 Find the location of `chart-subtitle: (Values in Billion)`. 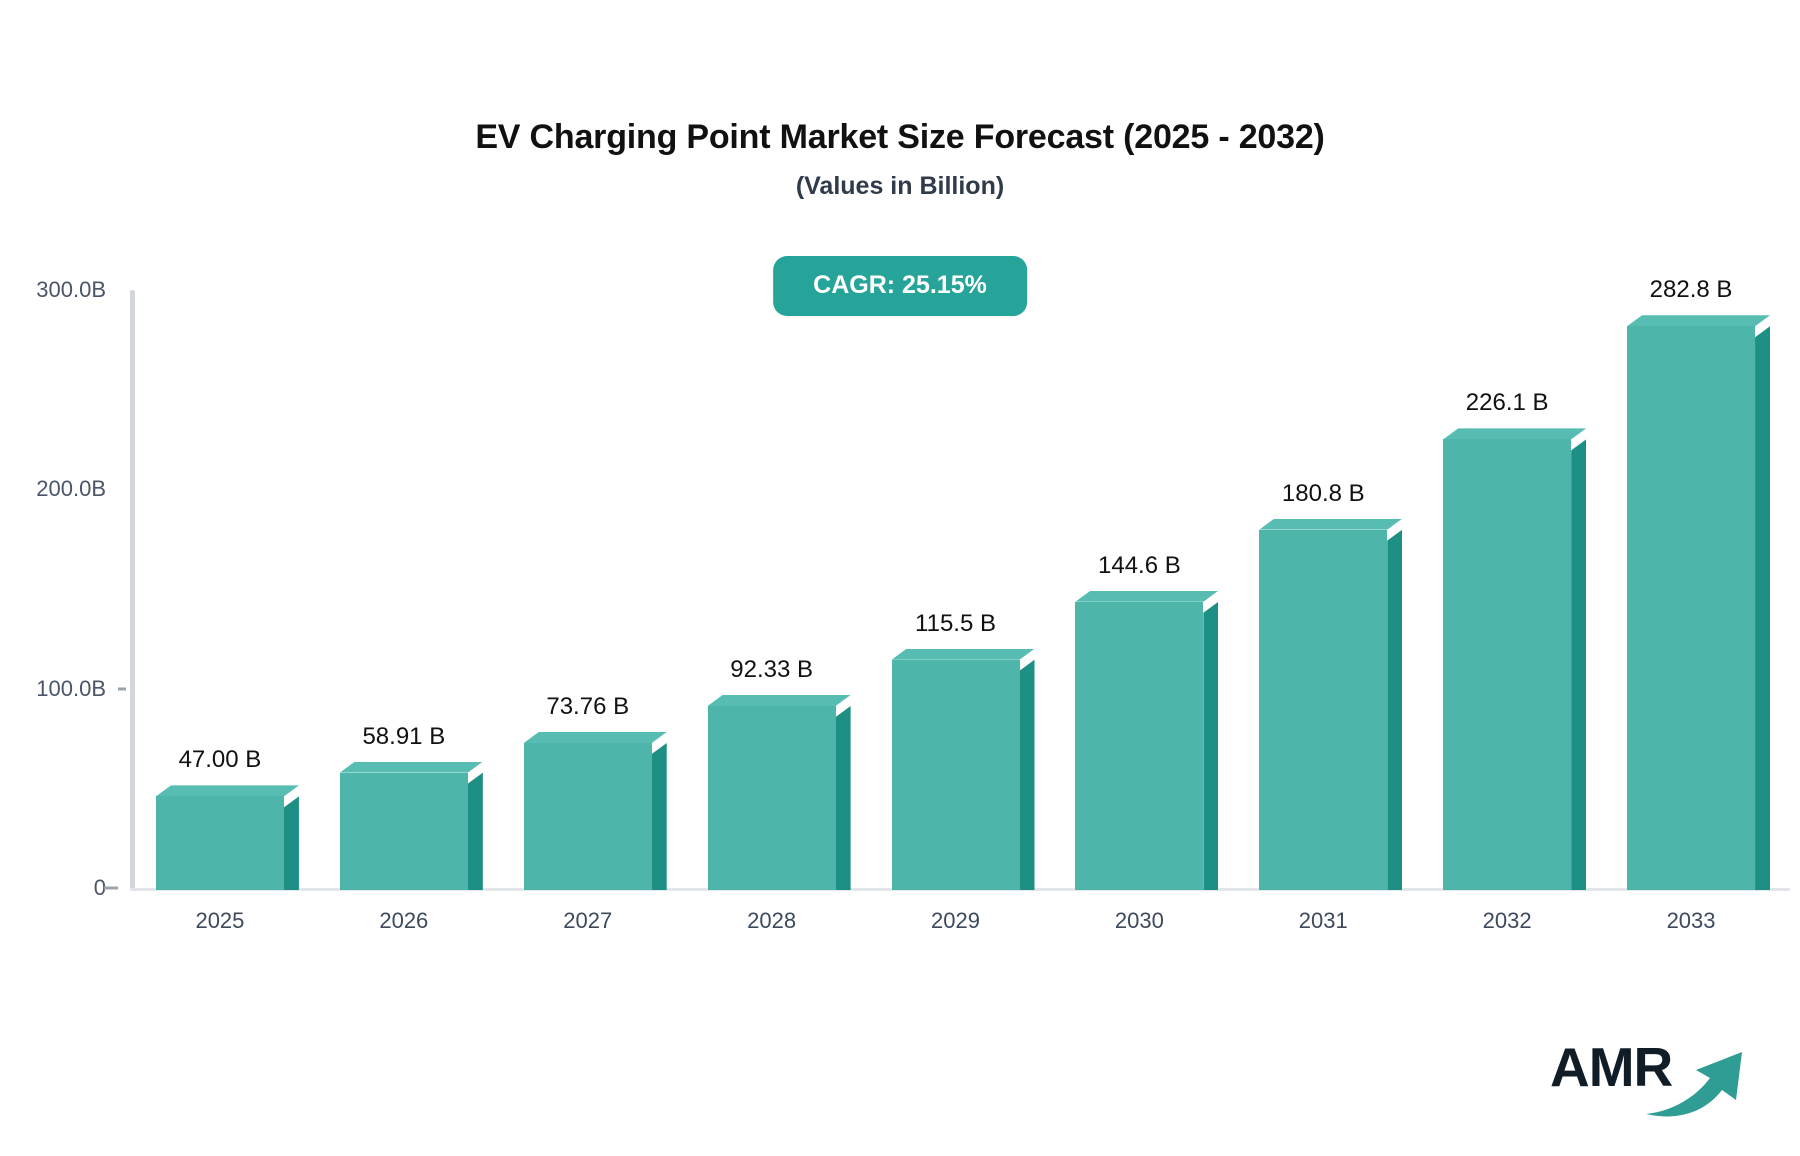

chart-subtitle: (Values in Billion) is located at coordinates (900, 186).